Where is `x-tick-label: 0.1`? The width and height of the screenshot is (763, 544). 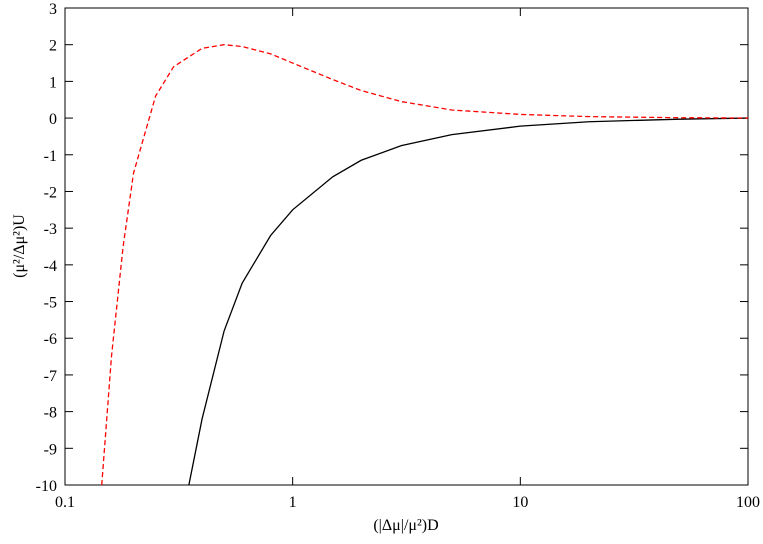
x-tick-label: 0.1 is located at coordinates (65, 502).